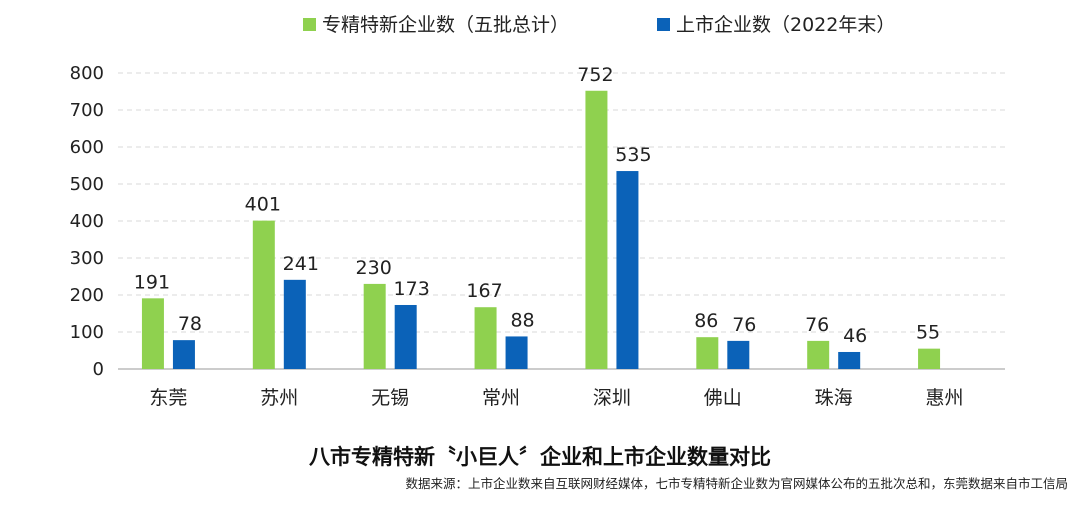  I want to click on legend: 专精特新企业数（五批总计） 上市企业数（2022年末）, so click(599, 25).